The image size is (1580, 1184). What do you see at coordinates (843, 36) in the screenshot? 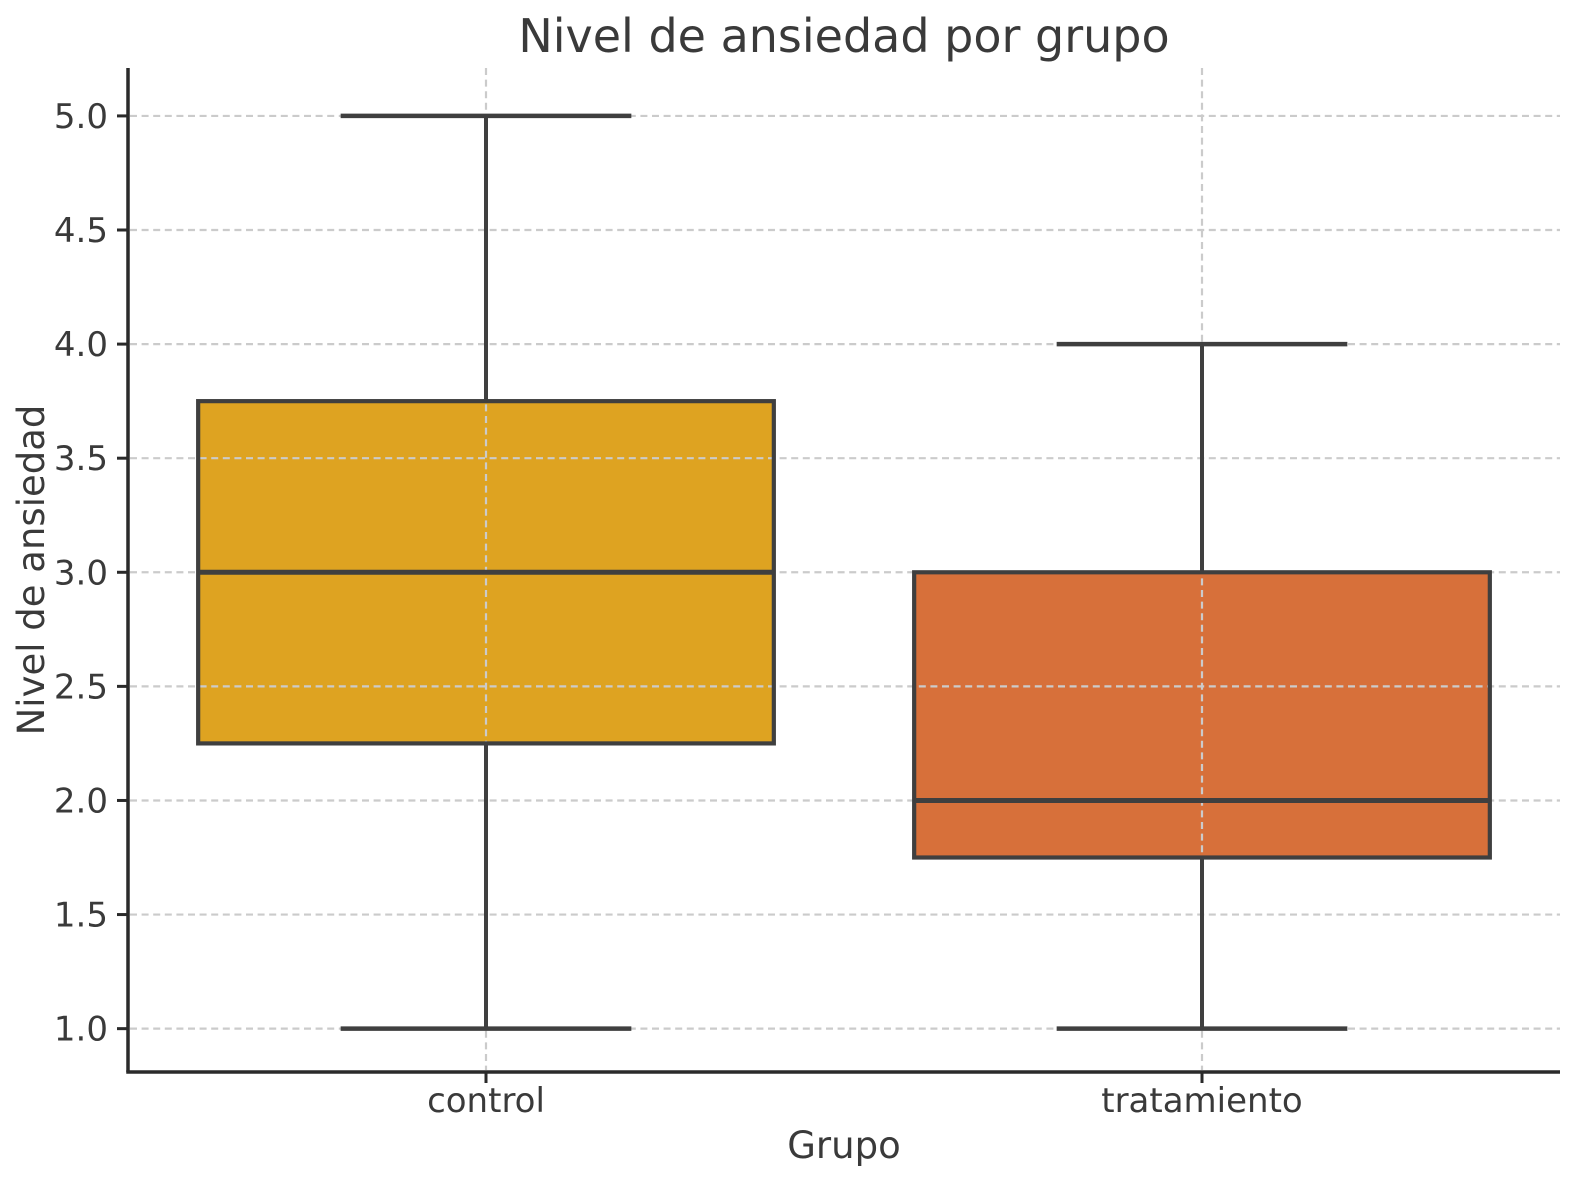
I see `chart-title: Nivel de ansiedad por grupo` at bounding box center [843, 36].